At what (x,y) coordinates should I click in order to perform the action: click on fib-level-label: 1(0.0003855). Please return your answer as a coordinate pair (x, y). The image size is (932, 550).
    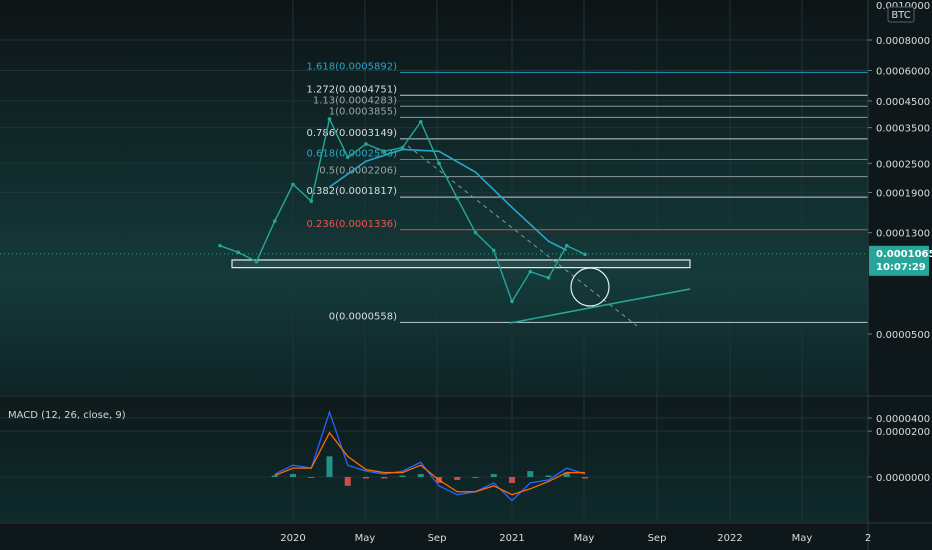
    Looking at the image, I should click on (363, 111).